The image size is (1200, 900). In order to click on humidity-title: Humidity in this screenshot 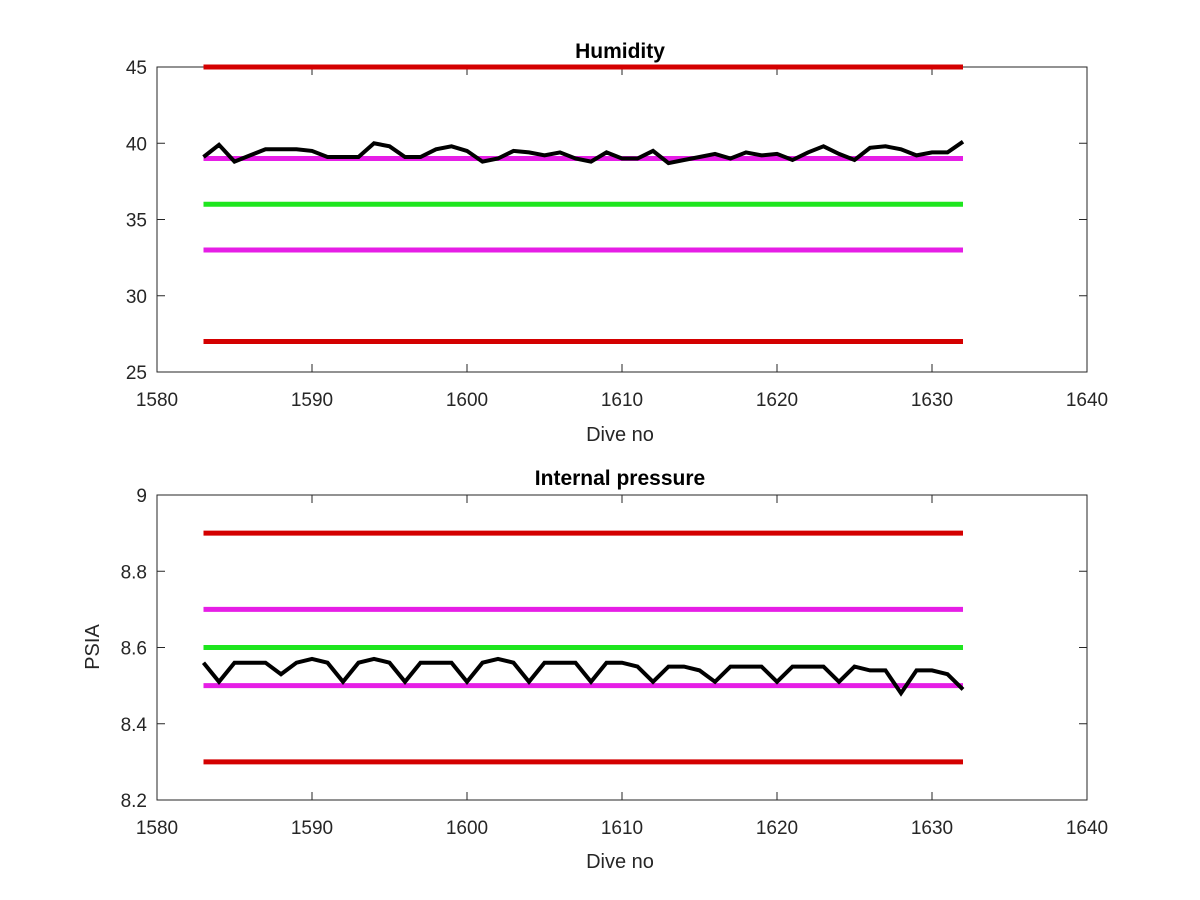, I will do `click(620, 51)`.